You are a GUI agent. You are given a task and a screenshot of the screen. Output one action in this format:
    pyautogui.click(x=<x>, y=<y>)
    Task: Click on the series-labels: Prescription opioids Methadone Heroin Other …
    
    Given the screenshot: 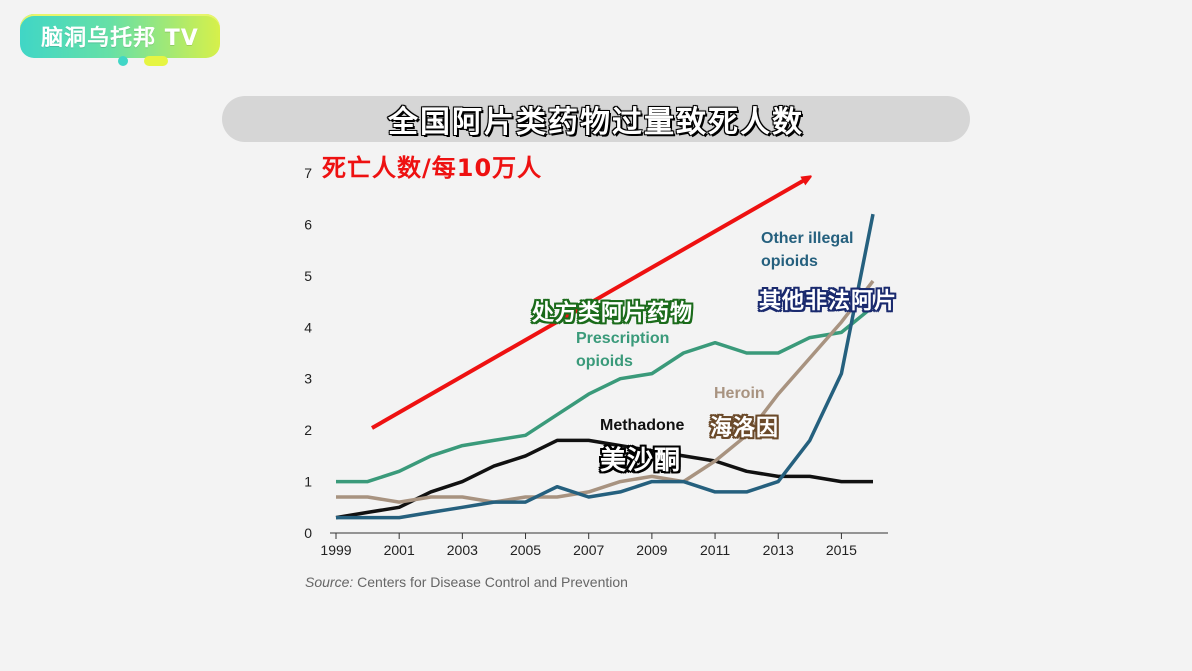 What is the action you would take?
    pyautogui.click(x=714, y=332)
    